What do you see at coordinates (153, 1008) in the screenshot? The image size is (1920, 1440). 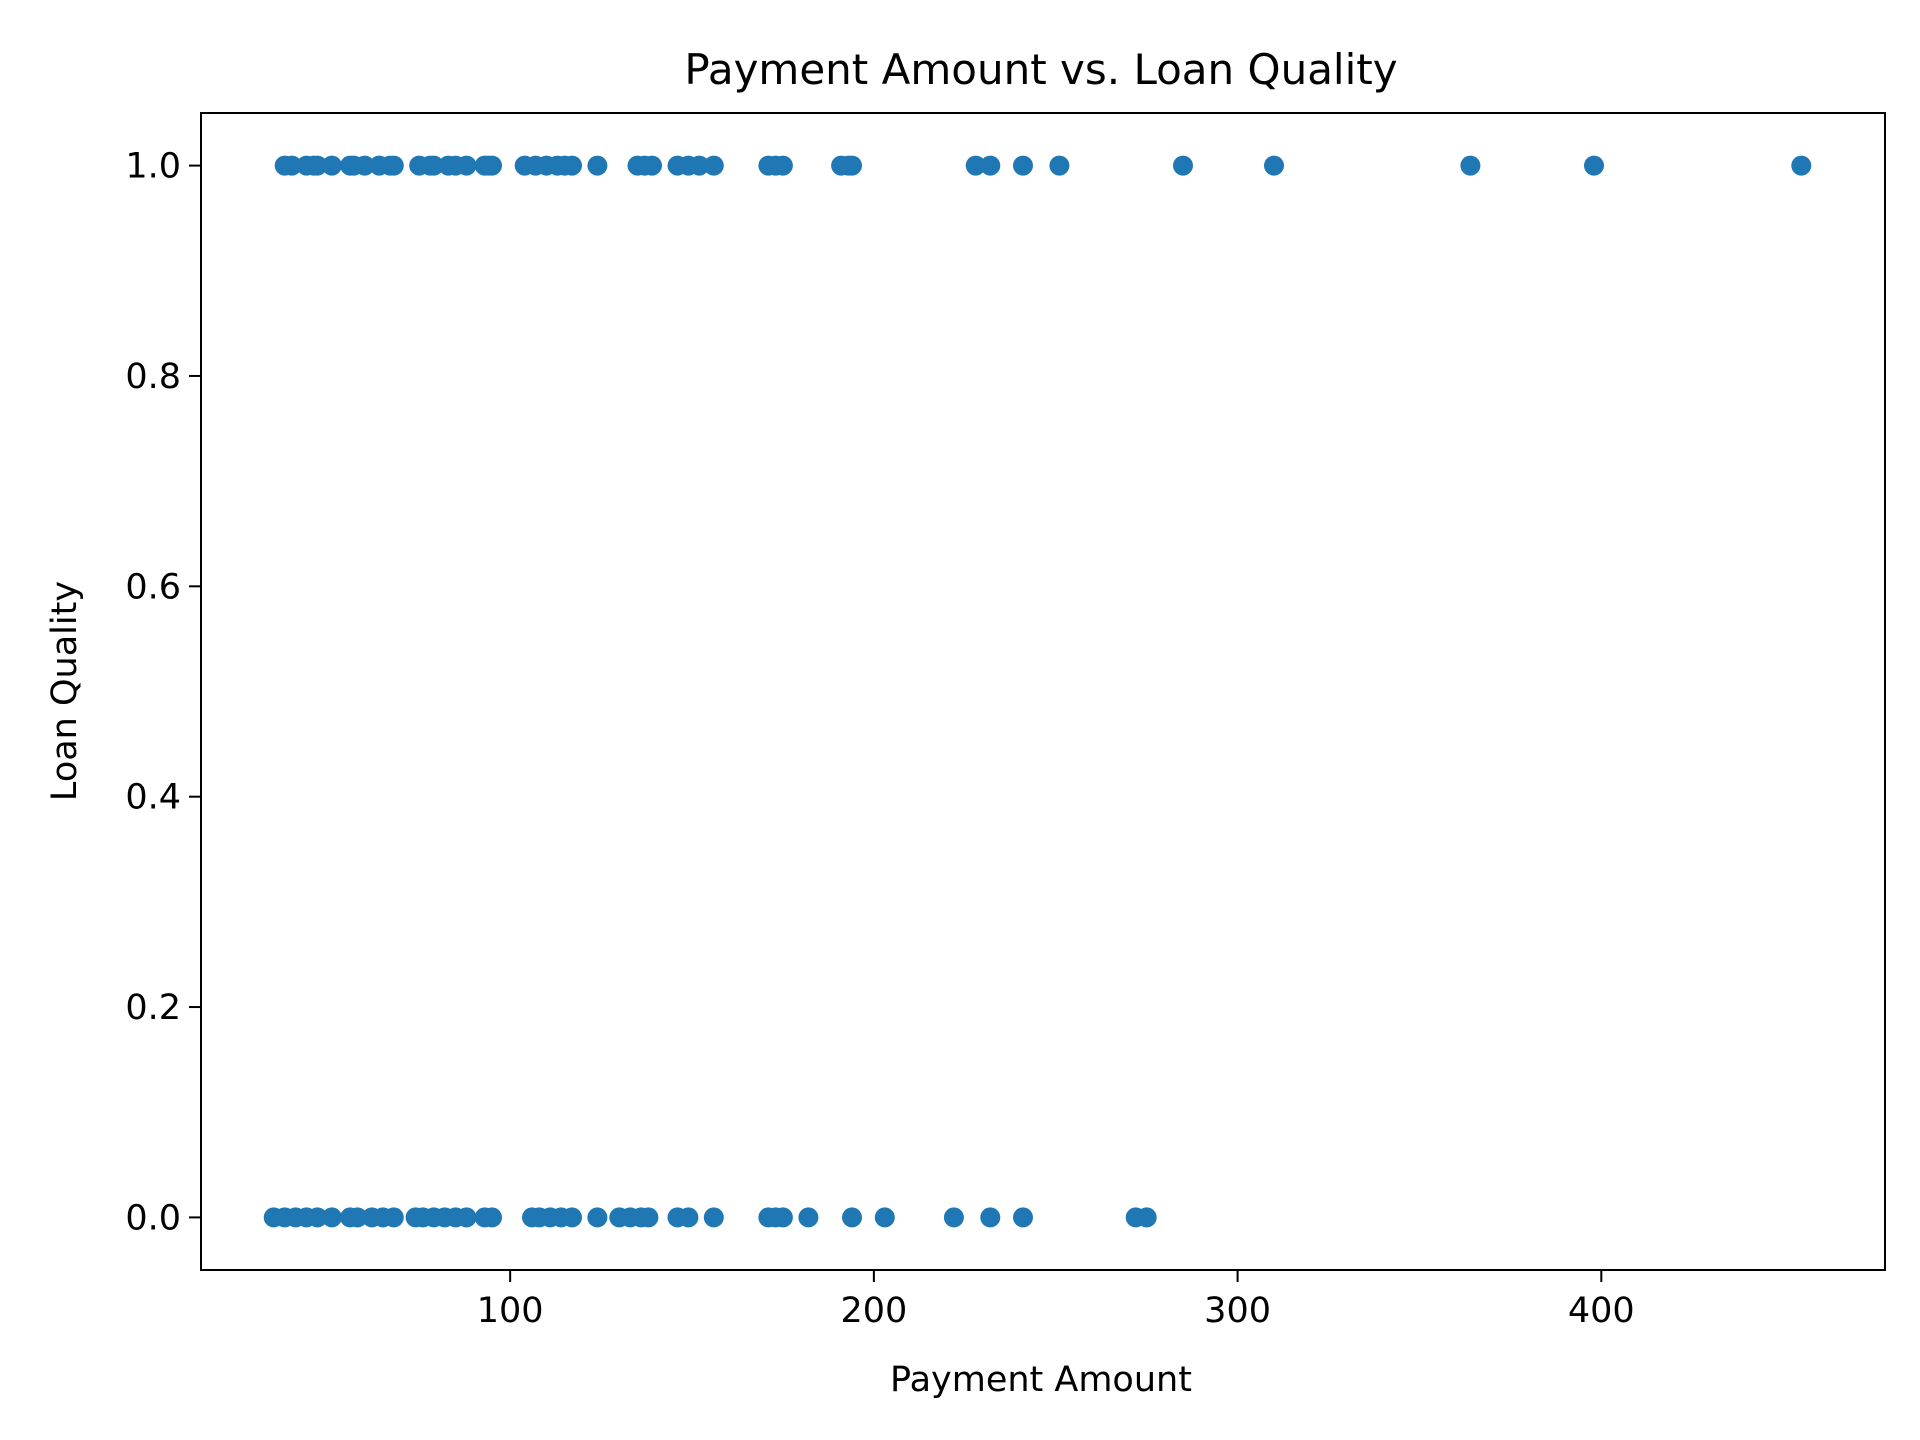 I see `y-tick-label: 0.2` at bounding box center [153, 1008].